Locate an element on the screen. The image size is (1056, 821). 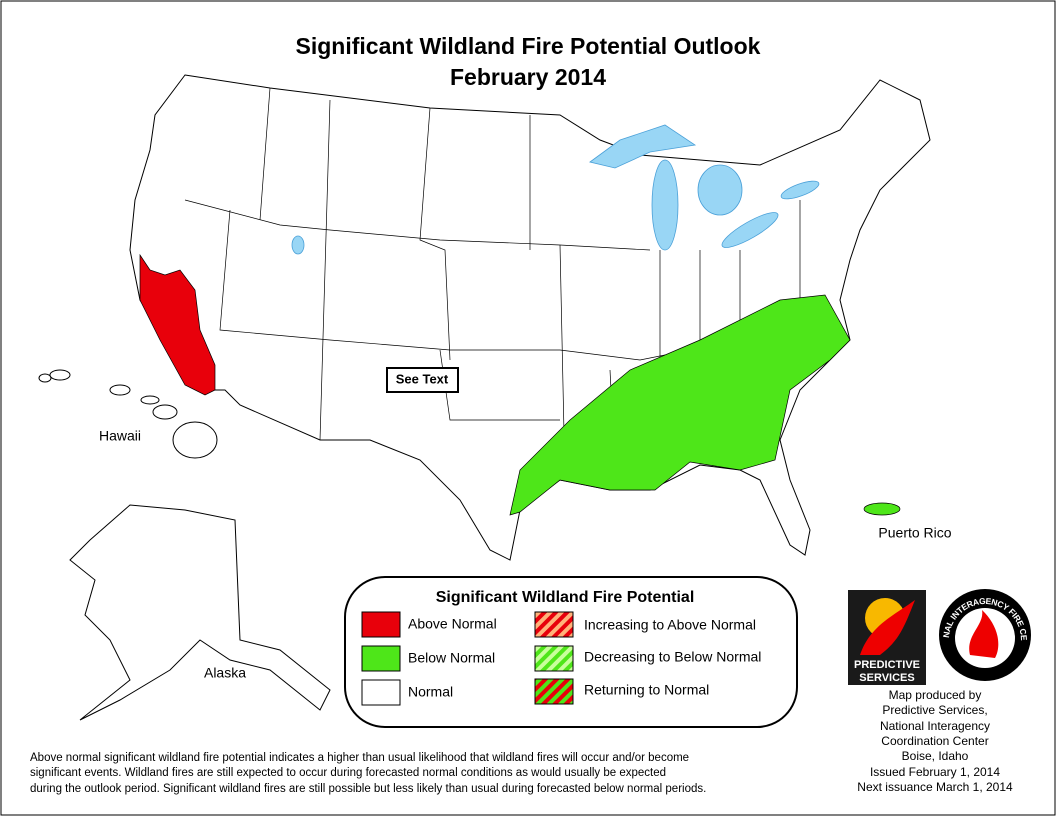
hawaii-label: Hawaii is located at coordinates (120, 436).